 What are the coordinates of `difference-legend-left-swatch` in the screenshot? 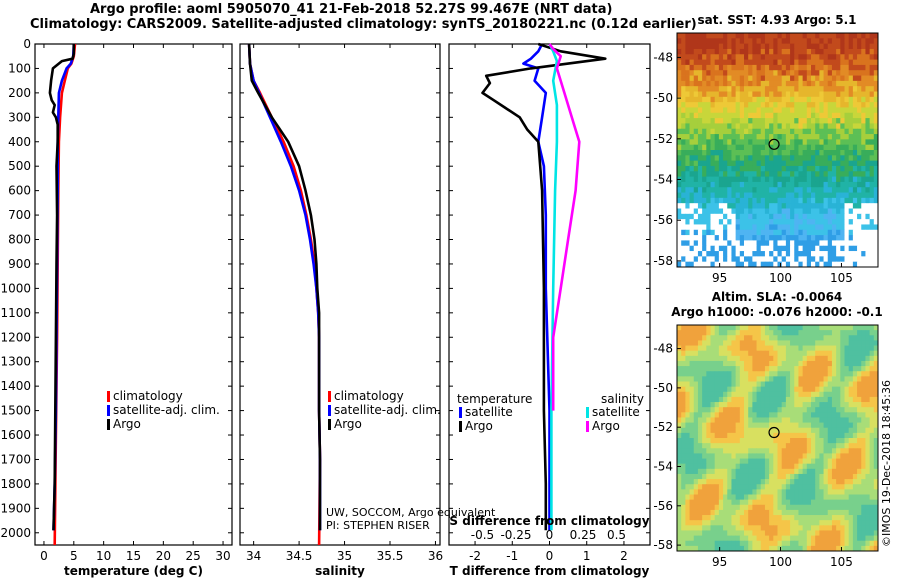 It's located at (460, 412).